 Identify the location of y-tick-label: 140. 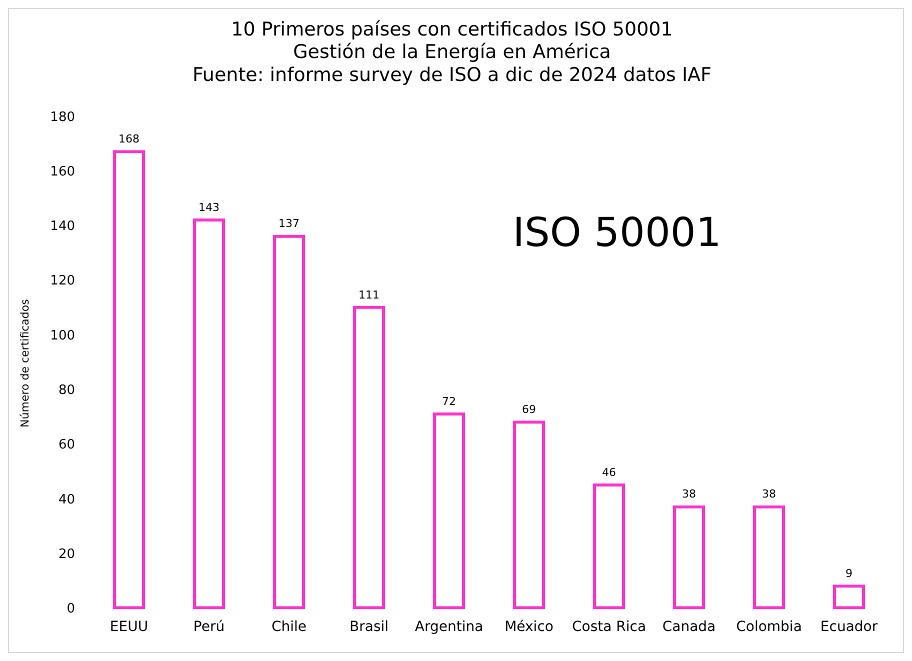
(63, 226).